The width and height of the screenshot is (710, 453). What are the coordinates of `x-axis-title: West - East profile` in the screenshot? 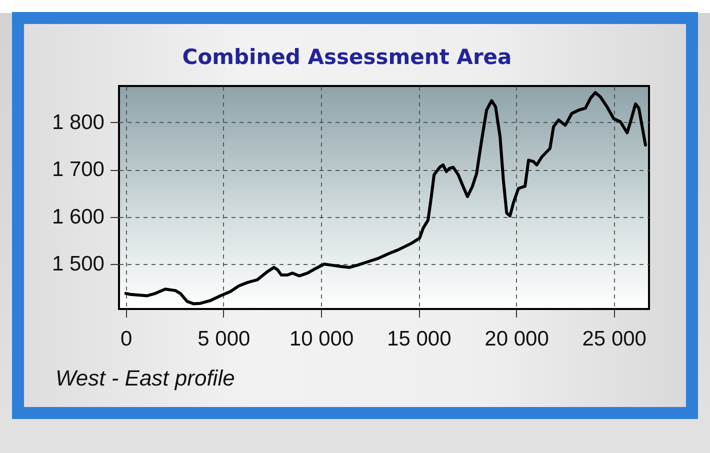 It's located at (145, 378).